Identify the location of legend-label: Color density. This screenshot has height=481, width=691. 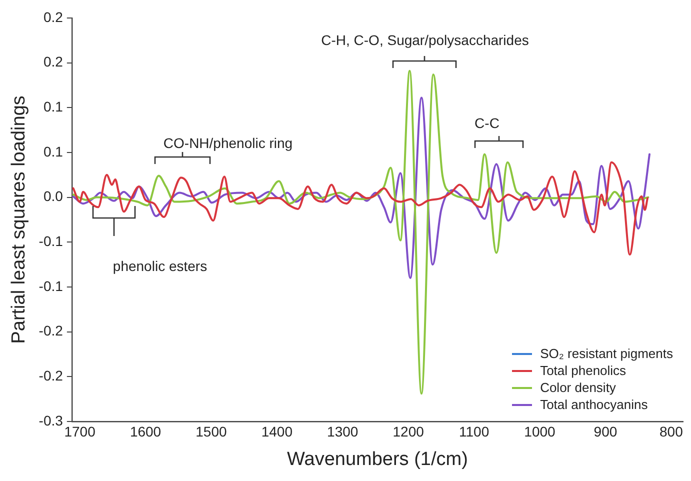
(578, 387).